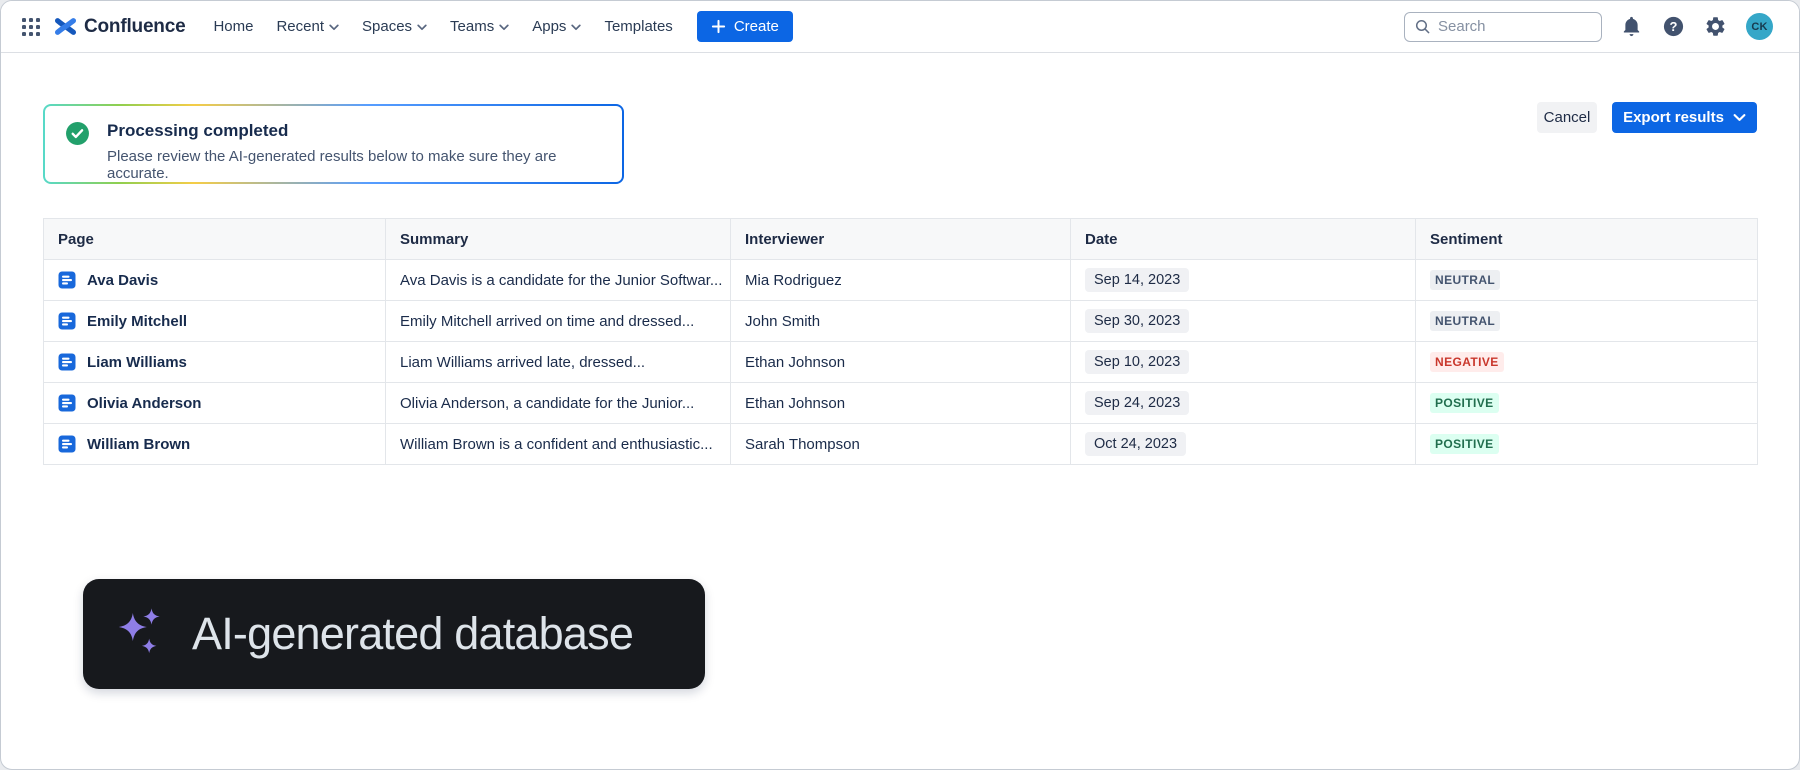 The image size is (1800, 770). Describe the element at coordinates (1567, 117) in the screenshot. I see `cancel-button: Cancel` at that location.